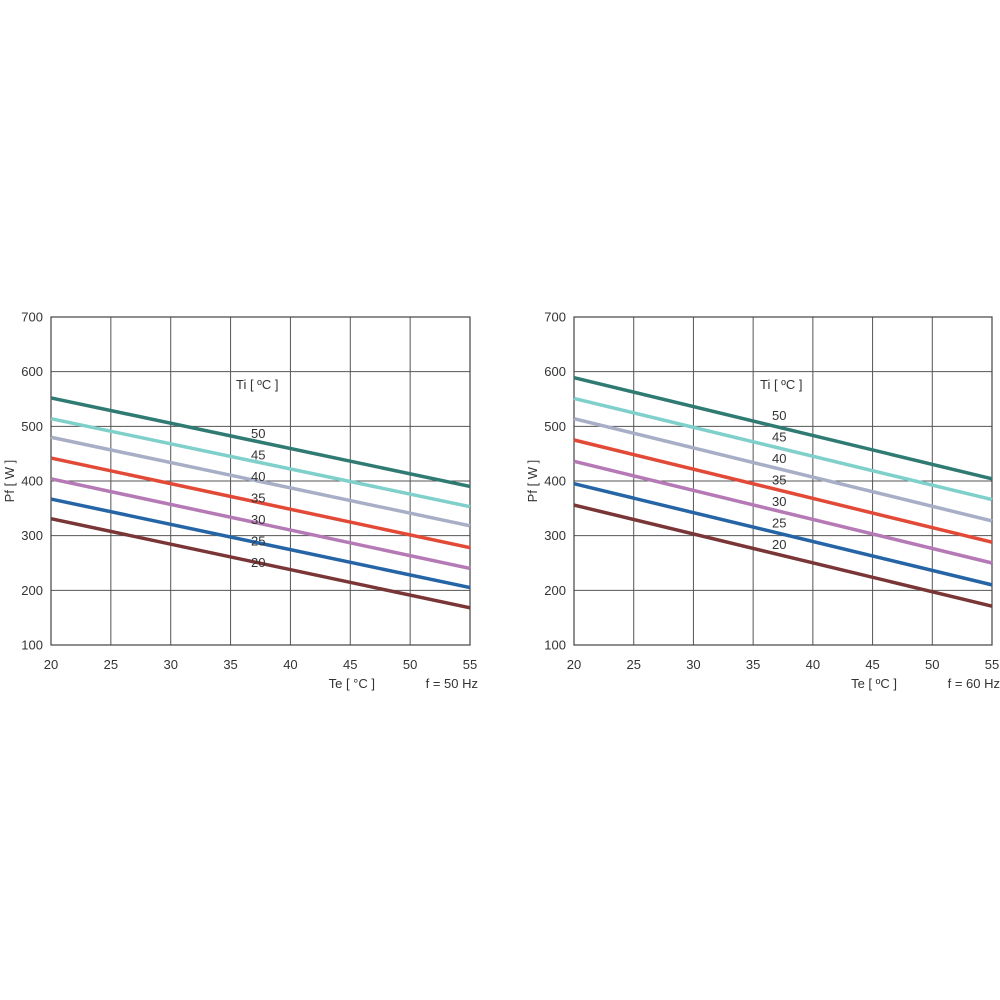 This screenshot has width=1000, height=1000. Describe the element at coordinates (352, 683) in the screenshot. I see `x-axis-title: Te [ °C ]` at that location.